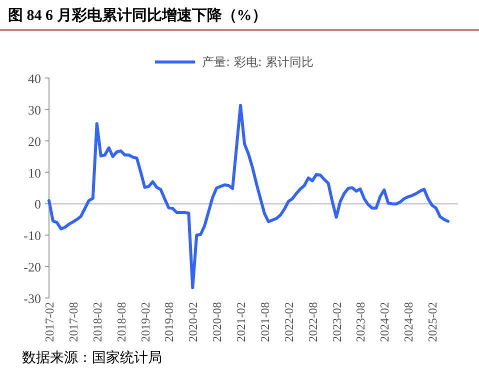 This screenshot has width=479, height=374. What do you see at coordinates (97, 322) in the screenshot?
I see `x-tick-label: 2018-02` at bounding box center [97, 322].